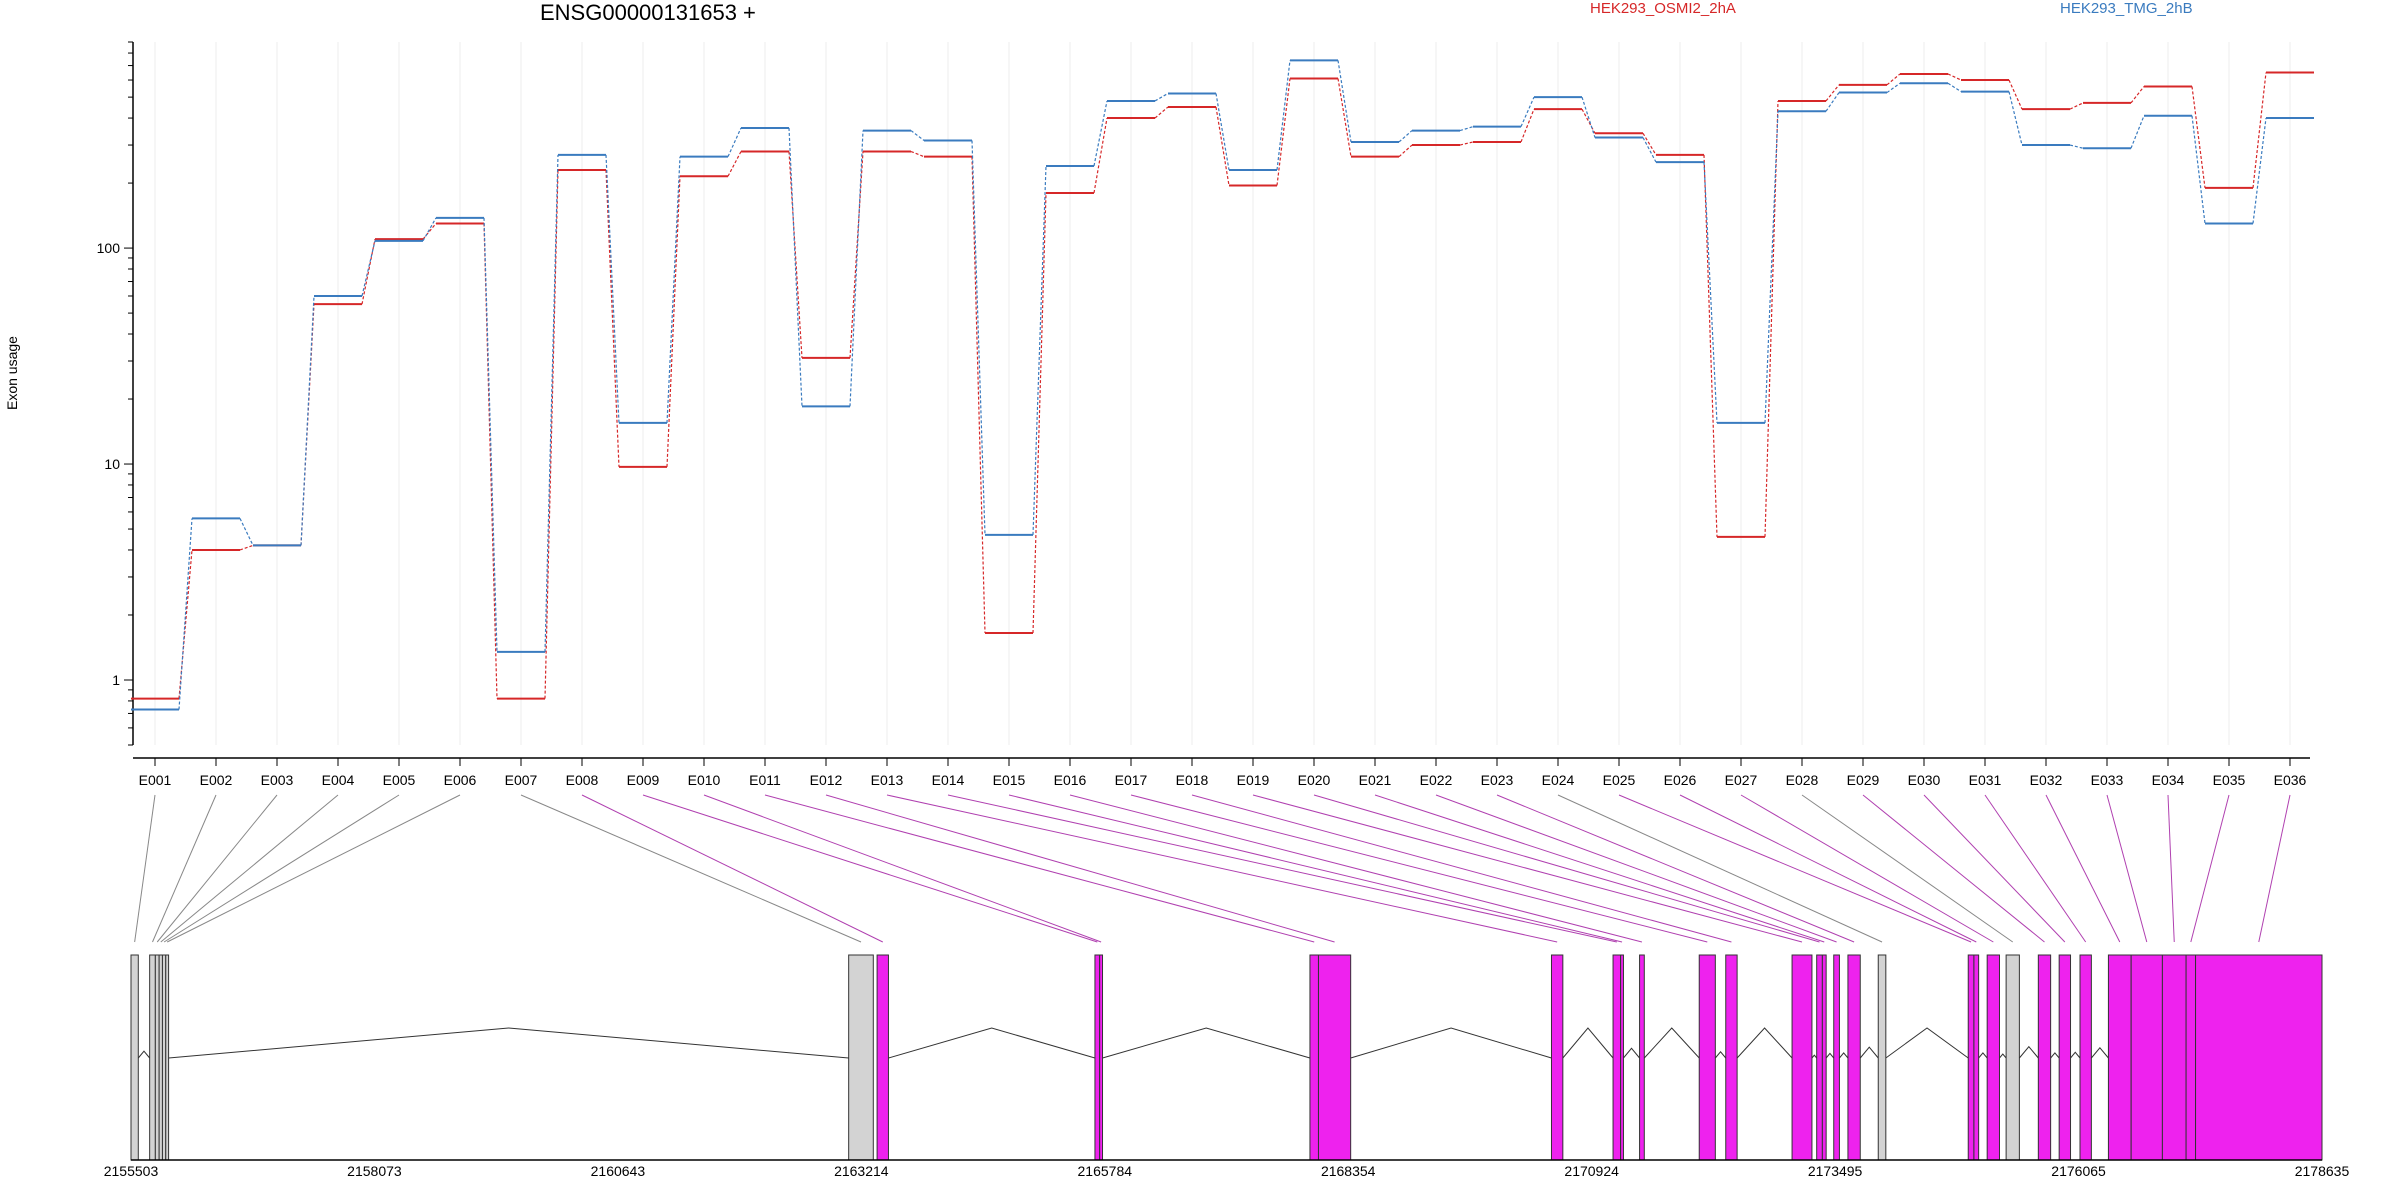 This screenshot has width=2400, height=1200. Describe the element at coordinates (2198, 169) in the screenshot. I see `connector-E034` at that location.